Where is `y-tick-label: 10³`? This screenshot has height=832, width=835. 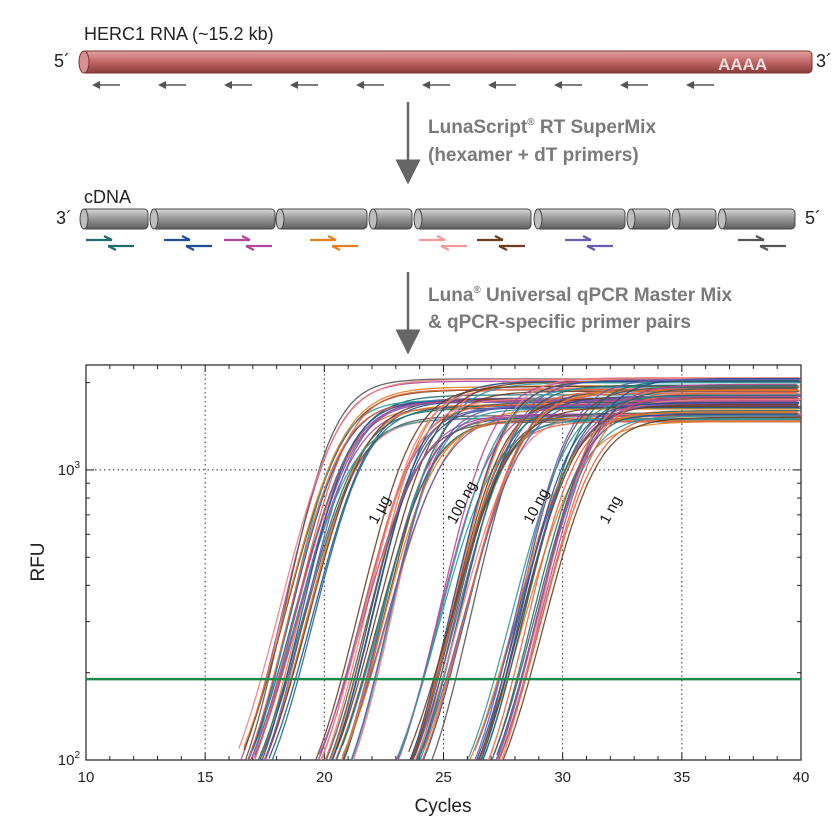 y-tick-label: 10³ is located at coordinates (69, 469).